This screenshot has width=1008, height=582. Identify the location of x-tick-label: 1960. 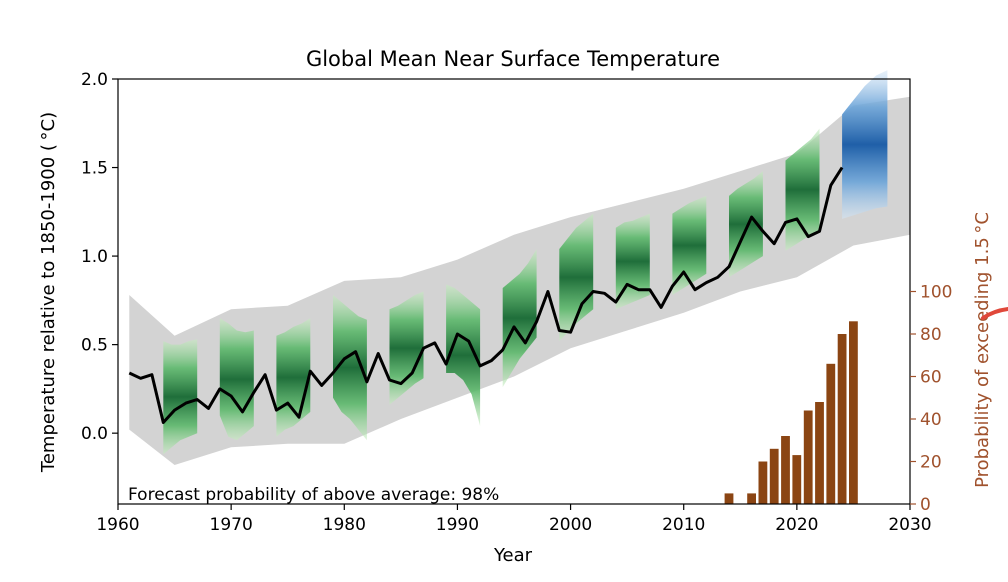
(117, 525).